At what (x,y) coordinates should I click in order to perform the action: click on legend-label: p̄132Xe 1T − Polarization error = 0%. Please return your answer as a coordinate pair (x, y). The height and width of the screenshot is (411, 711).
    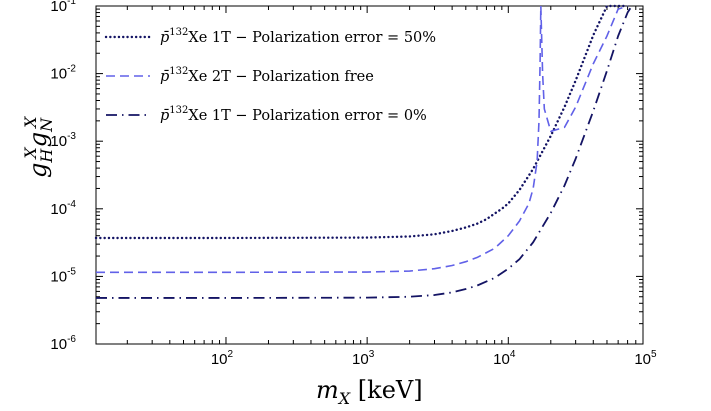
    Looking at the image, I should click on (293, 114).